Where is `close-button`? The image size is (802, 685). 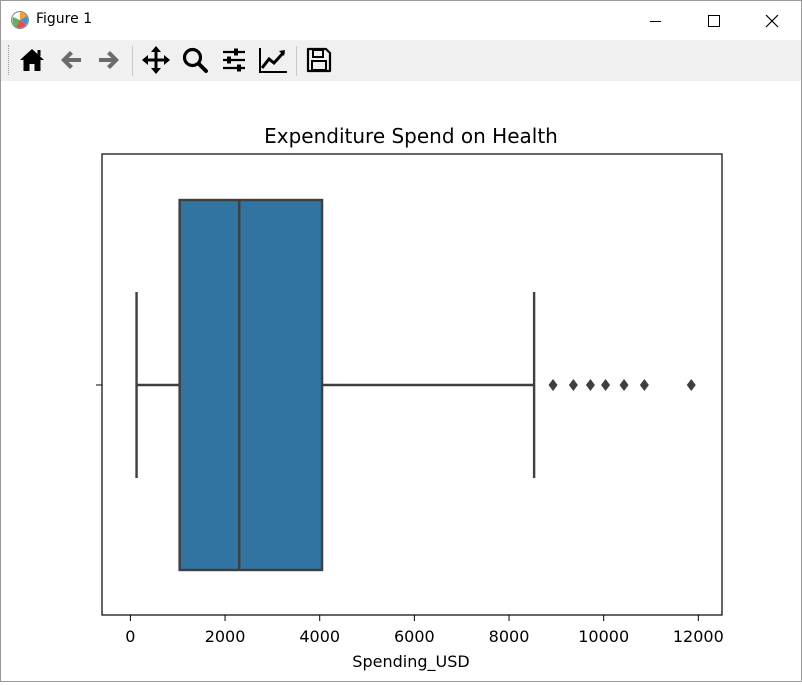
close-button is located at coordinates (772, 20).